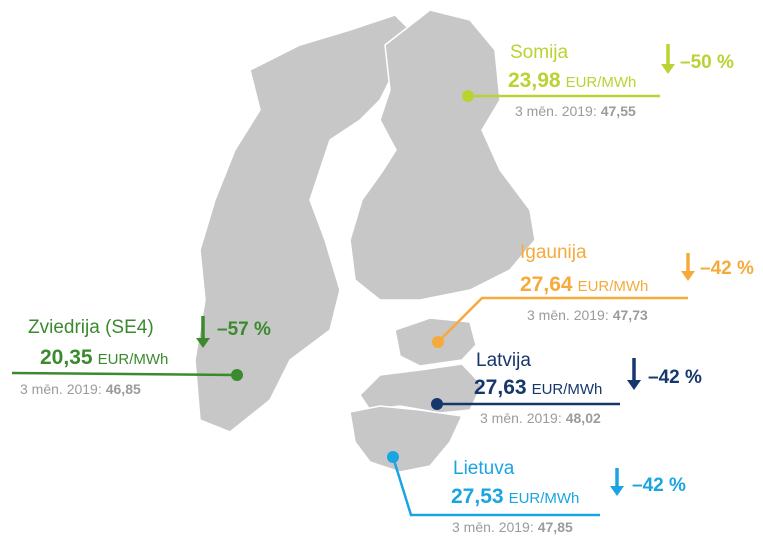 This screenshot has width=763, height=537. I want to click on price: 27,64, so click(546, 284).